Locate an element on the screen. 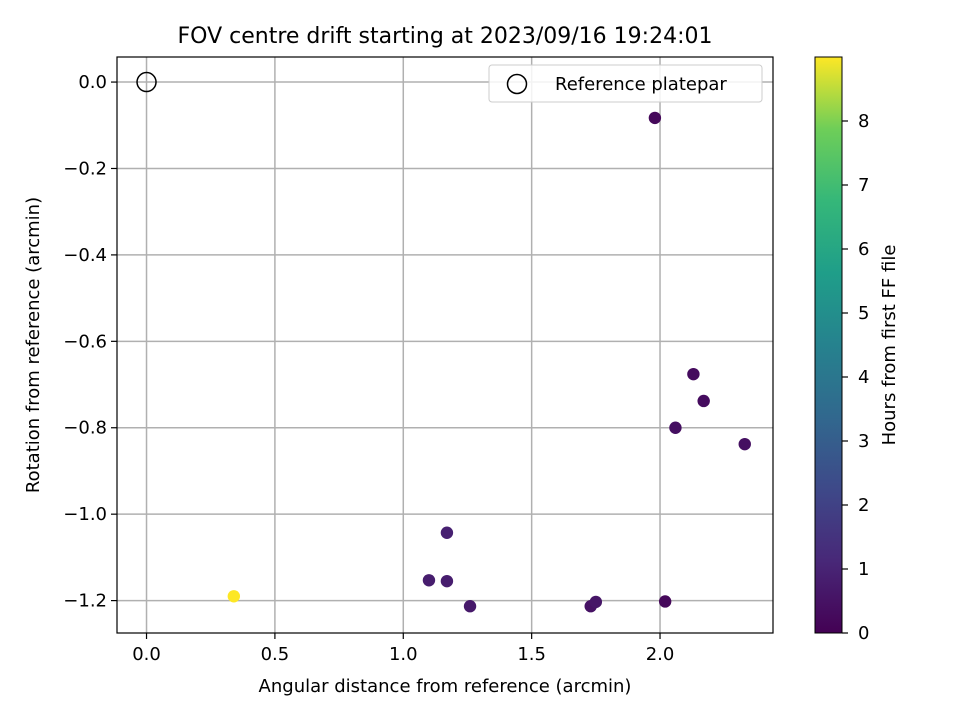 Image resolution: width=960 pixels, height=720 pixels. colorbar-tick-label: 6 is located at coordinates (863, 249).